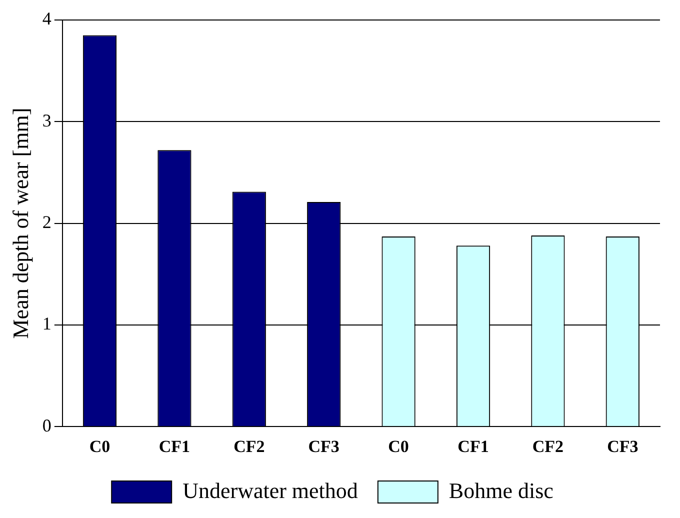  What do you see at coordinates (47, 120) in the screenshot?
I see `y-tick-label: 3` at bounding box center [47, 120].